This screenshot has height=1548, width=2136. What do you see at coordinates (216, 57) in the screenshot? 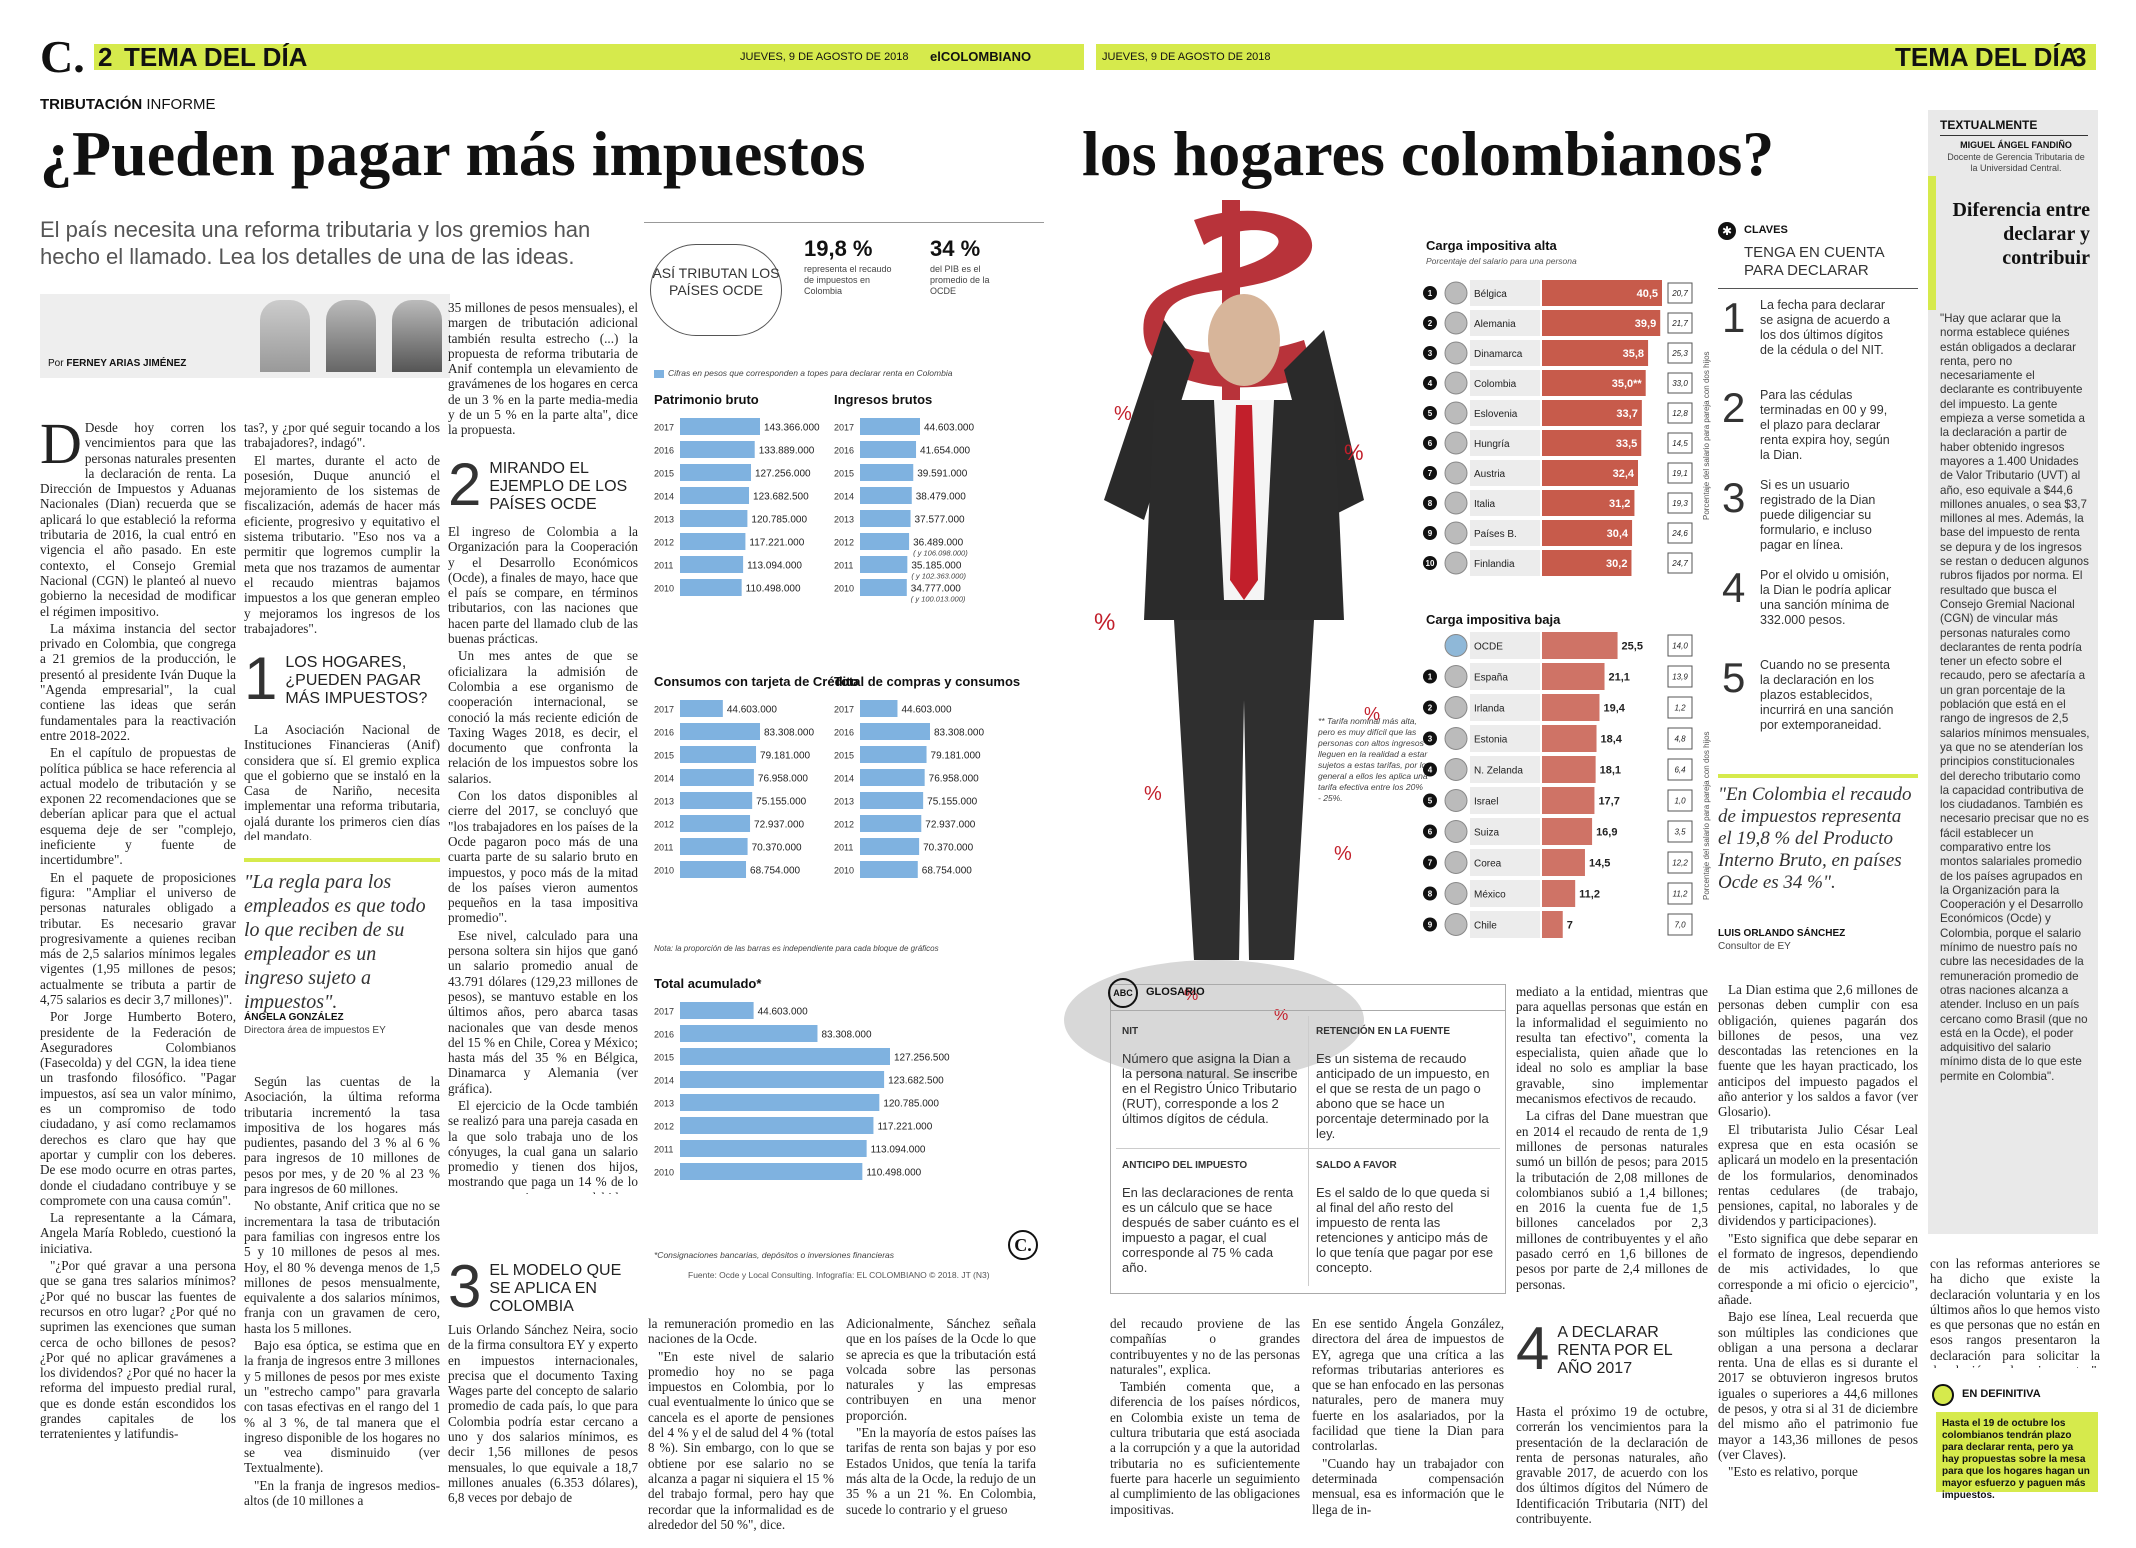
I see `section-title-left: TEMA DEL DÍA` at bounding box center [216, 57].